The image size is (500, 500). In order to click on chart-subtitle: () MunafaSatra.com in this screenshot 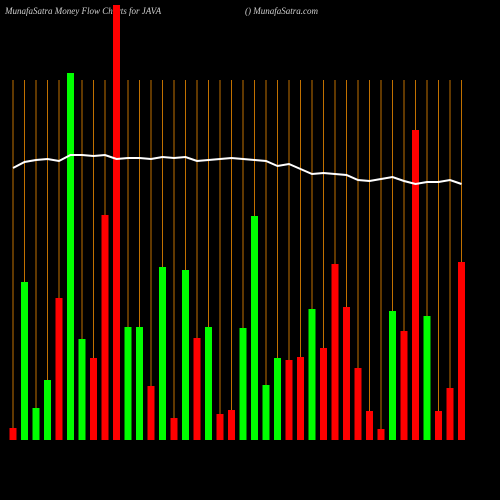, I will do `click(281, 11)`.